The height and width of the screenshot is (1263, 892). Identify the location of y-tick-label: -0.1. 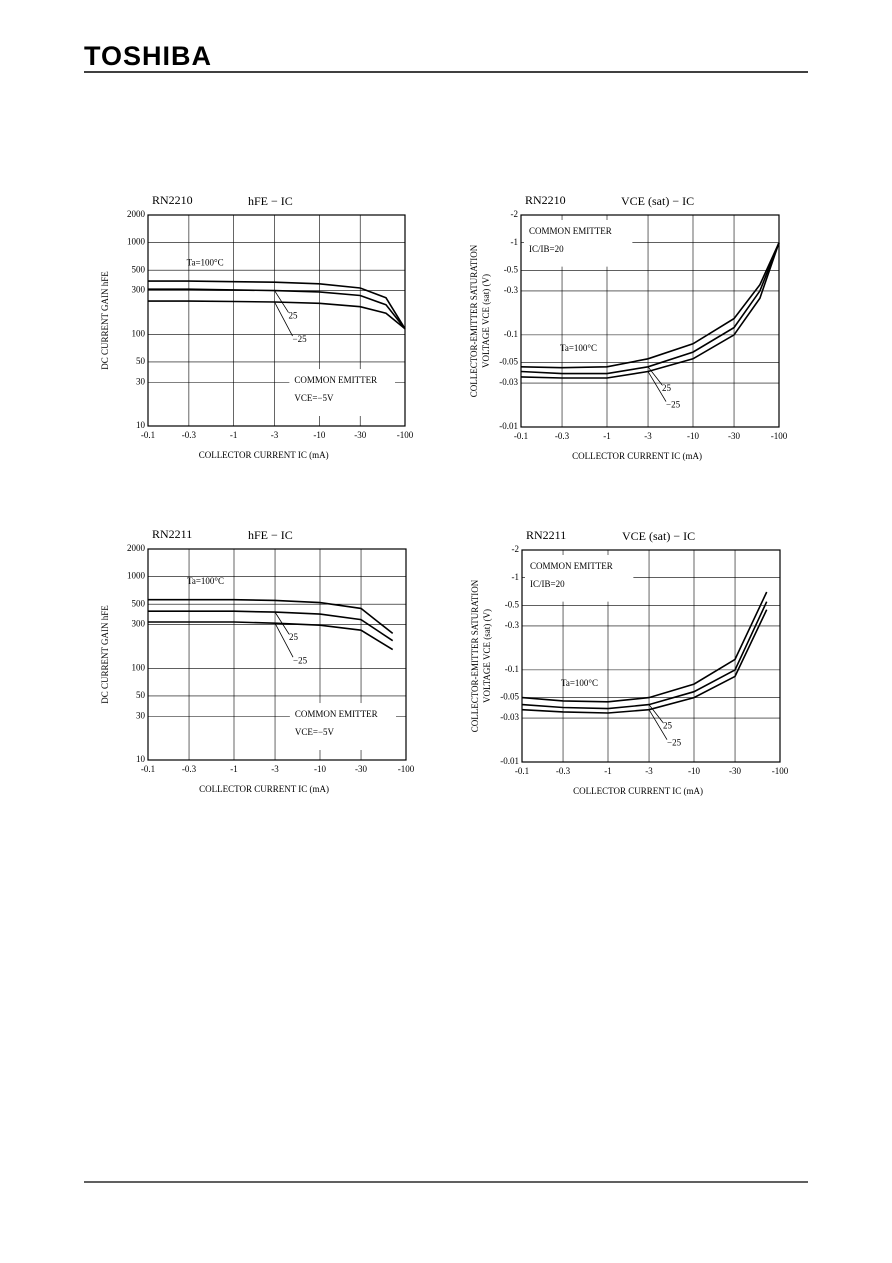
(512, 669).